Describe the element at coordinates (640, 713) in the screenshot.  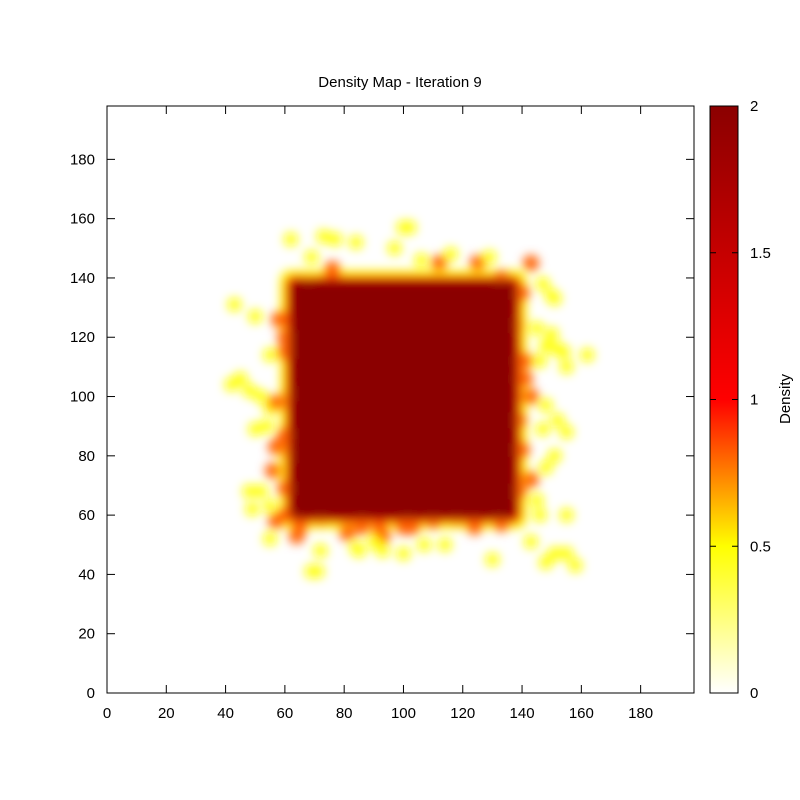
I see `x-tick-label: 180` at that location.